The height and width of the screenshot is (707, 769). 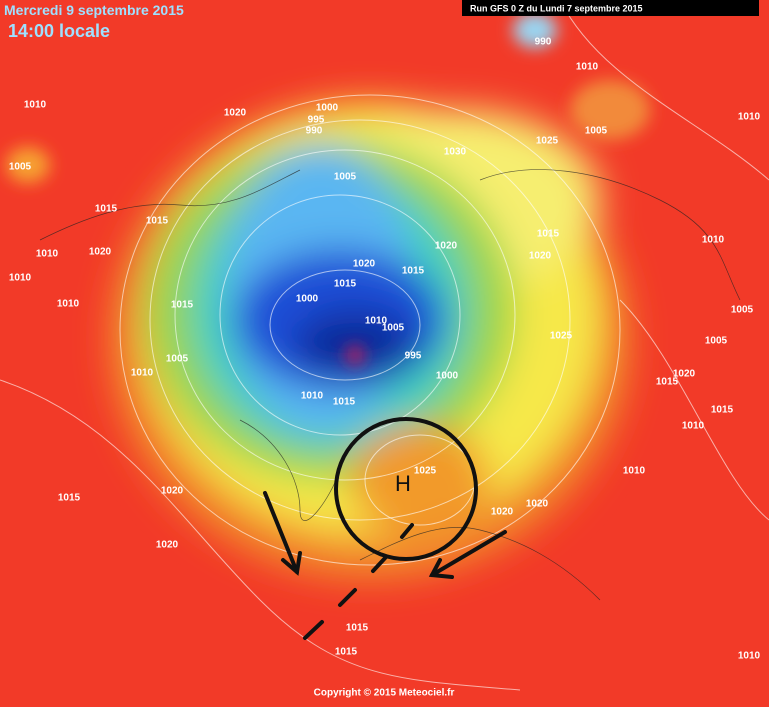 I want to click on high-marker: H, so click(x=403, y=483).